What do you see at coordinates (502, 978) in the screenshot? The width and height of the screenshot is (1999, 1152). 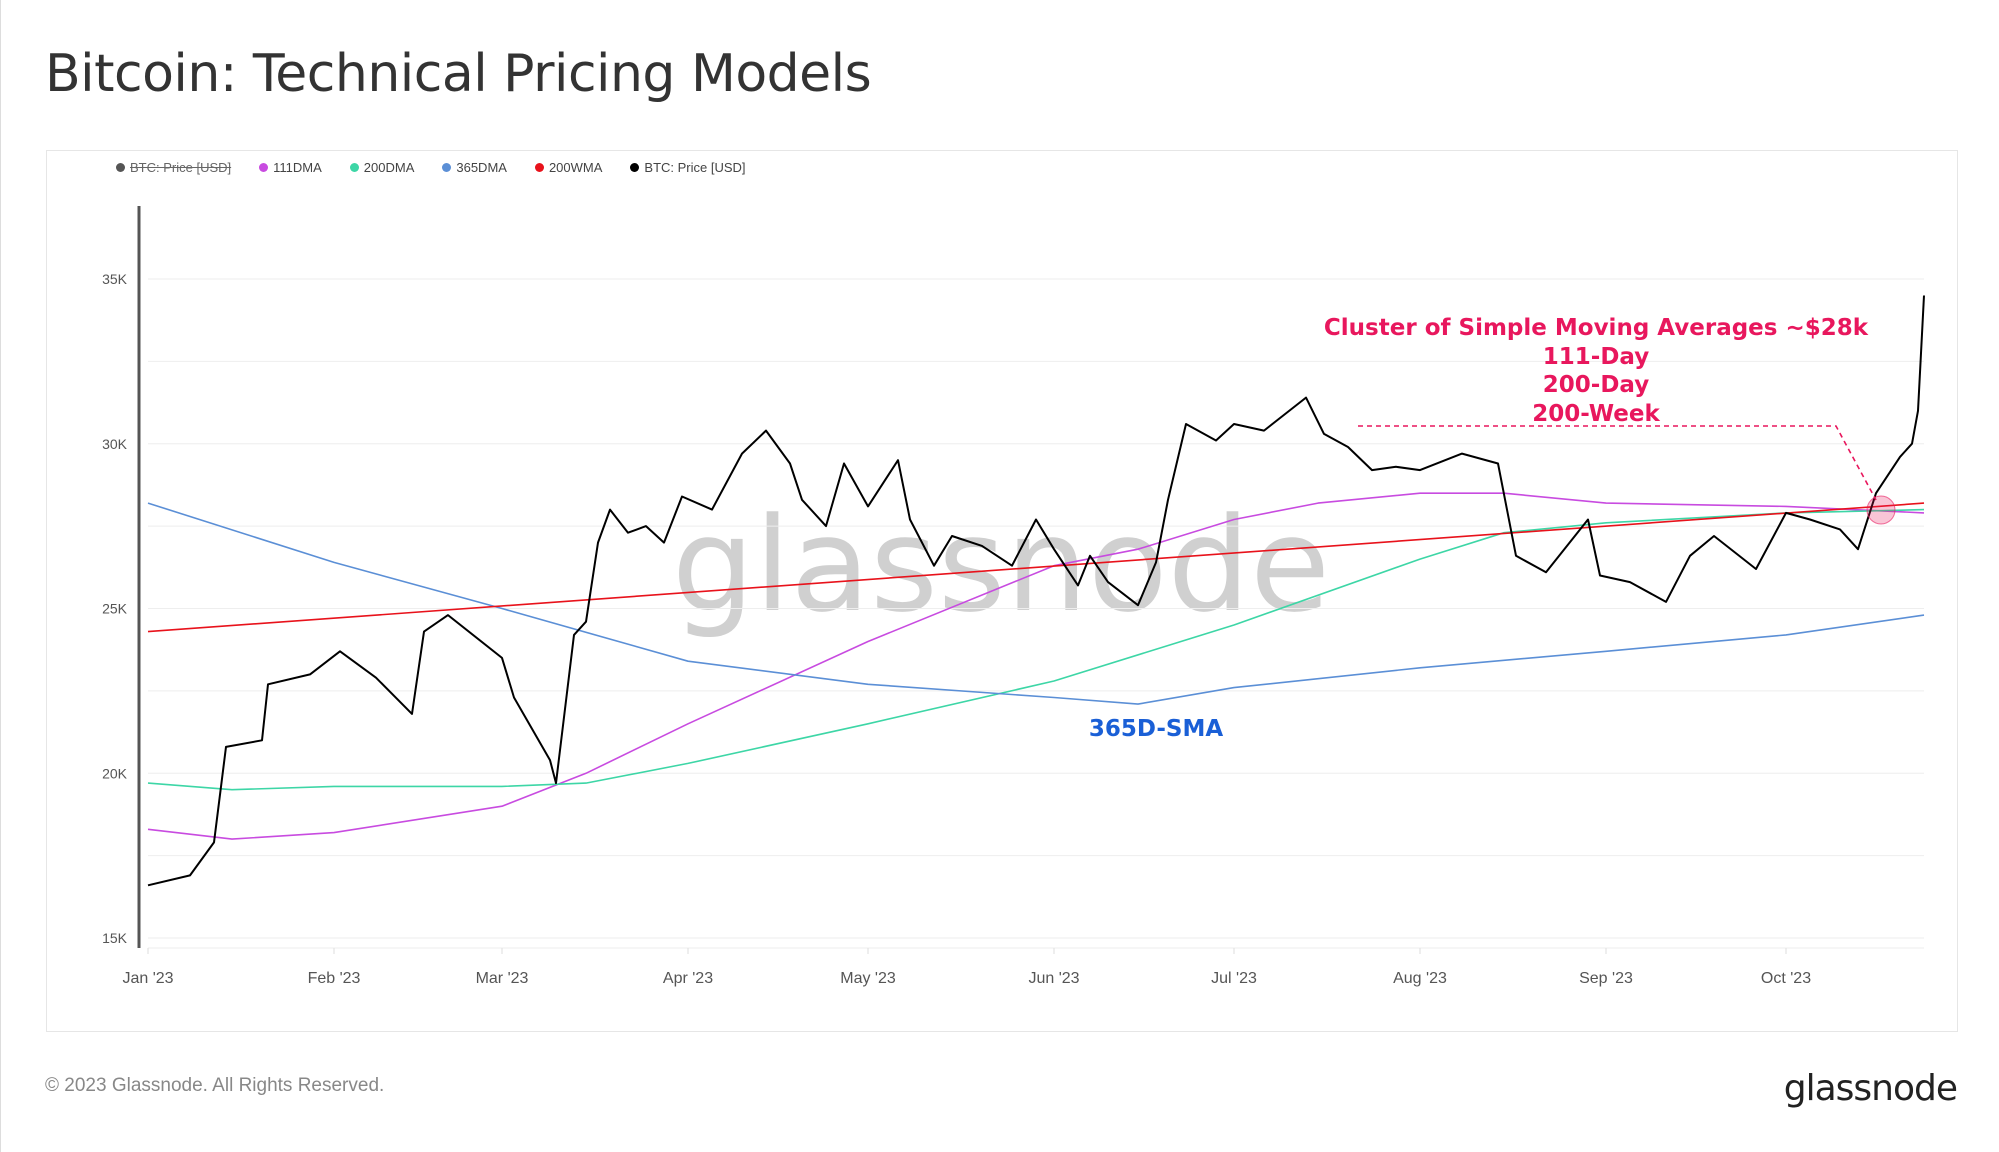 I see `x-tick-label: Mar '23` at bounding box center [502, 978].